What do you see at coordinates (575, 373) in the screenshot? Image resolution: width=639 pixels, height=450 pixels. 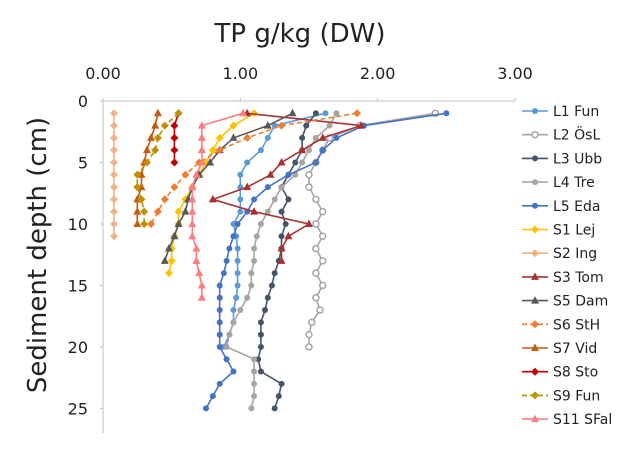 I see `legend-label: S8 Sto` at bounding box center [575, 373].